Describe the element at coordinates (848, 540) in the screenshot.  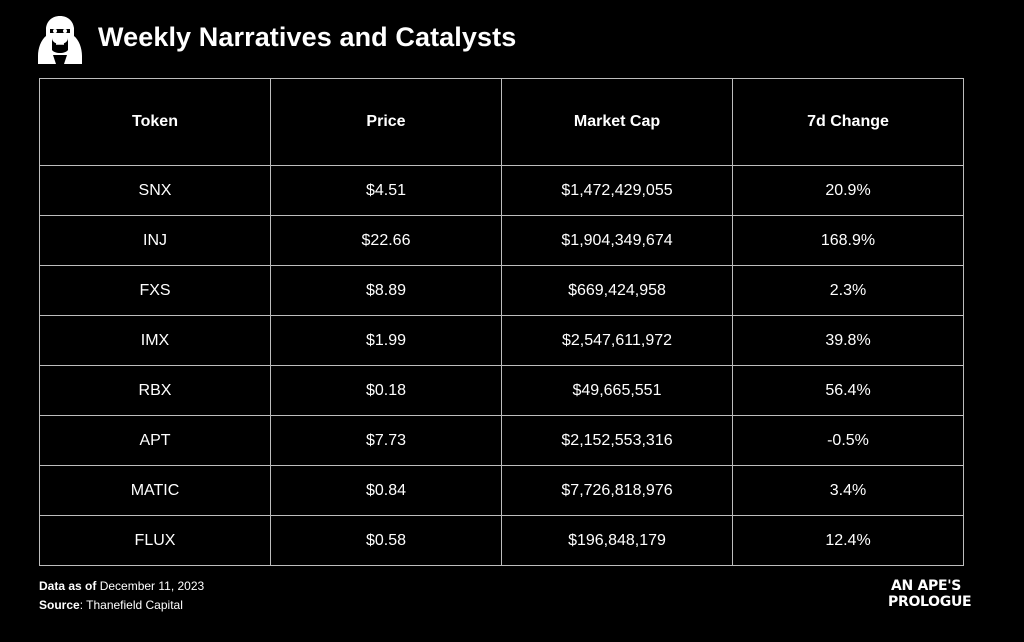
I see `change-cell: 12.4%` at that location.